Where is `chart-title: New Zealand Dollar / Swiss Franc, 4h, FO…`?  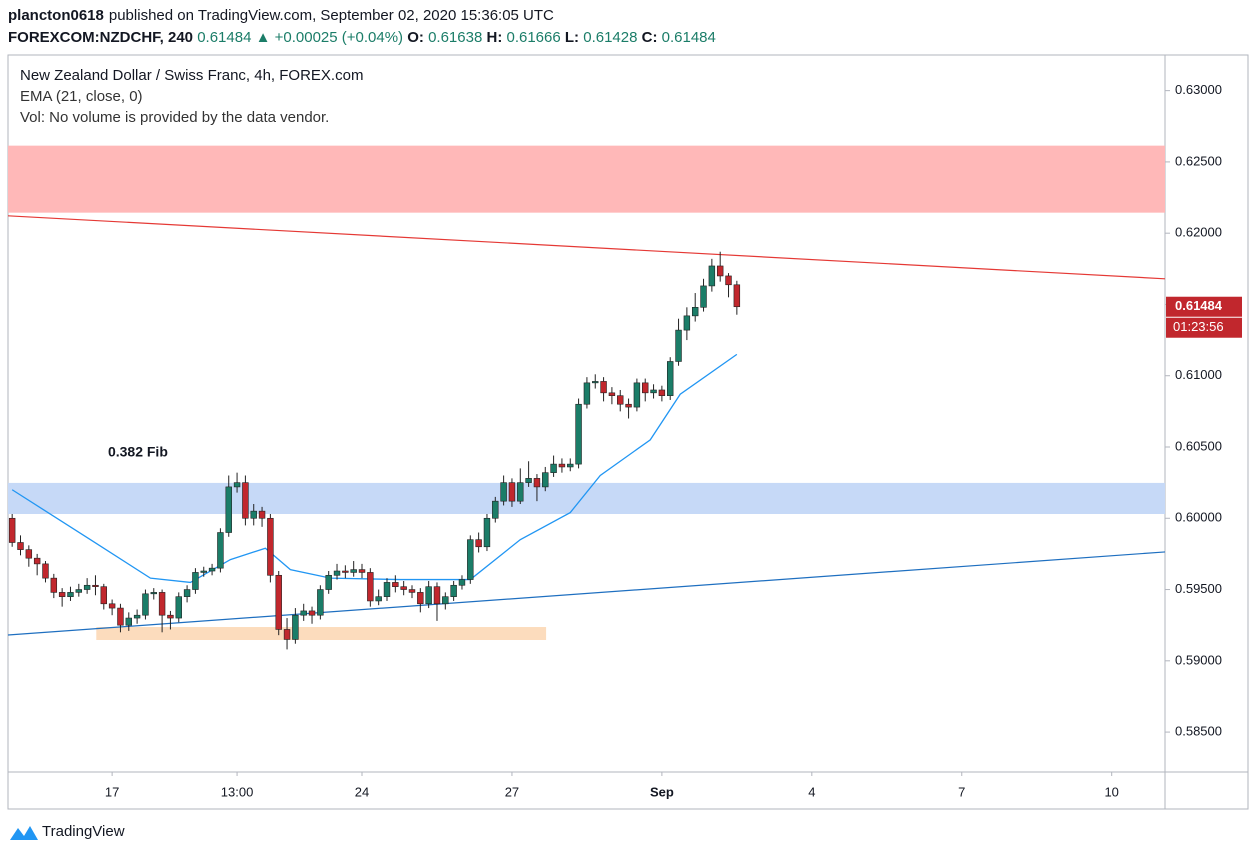 chart-title: New Zealand Dollar / Swiss Franc, 4h, FO… is located at coordinates (191, 75).